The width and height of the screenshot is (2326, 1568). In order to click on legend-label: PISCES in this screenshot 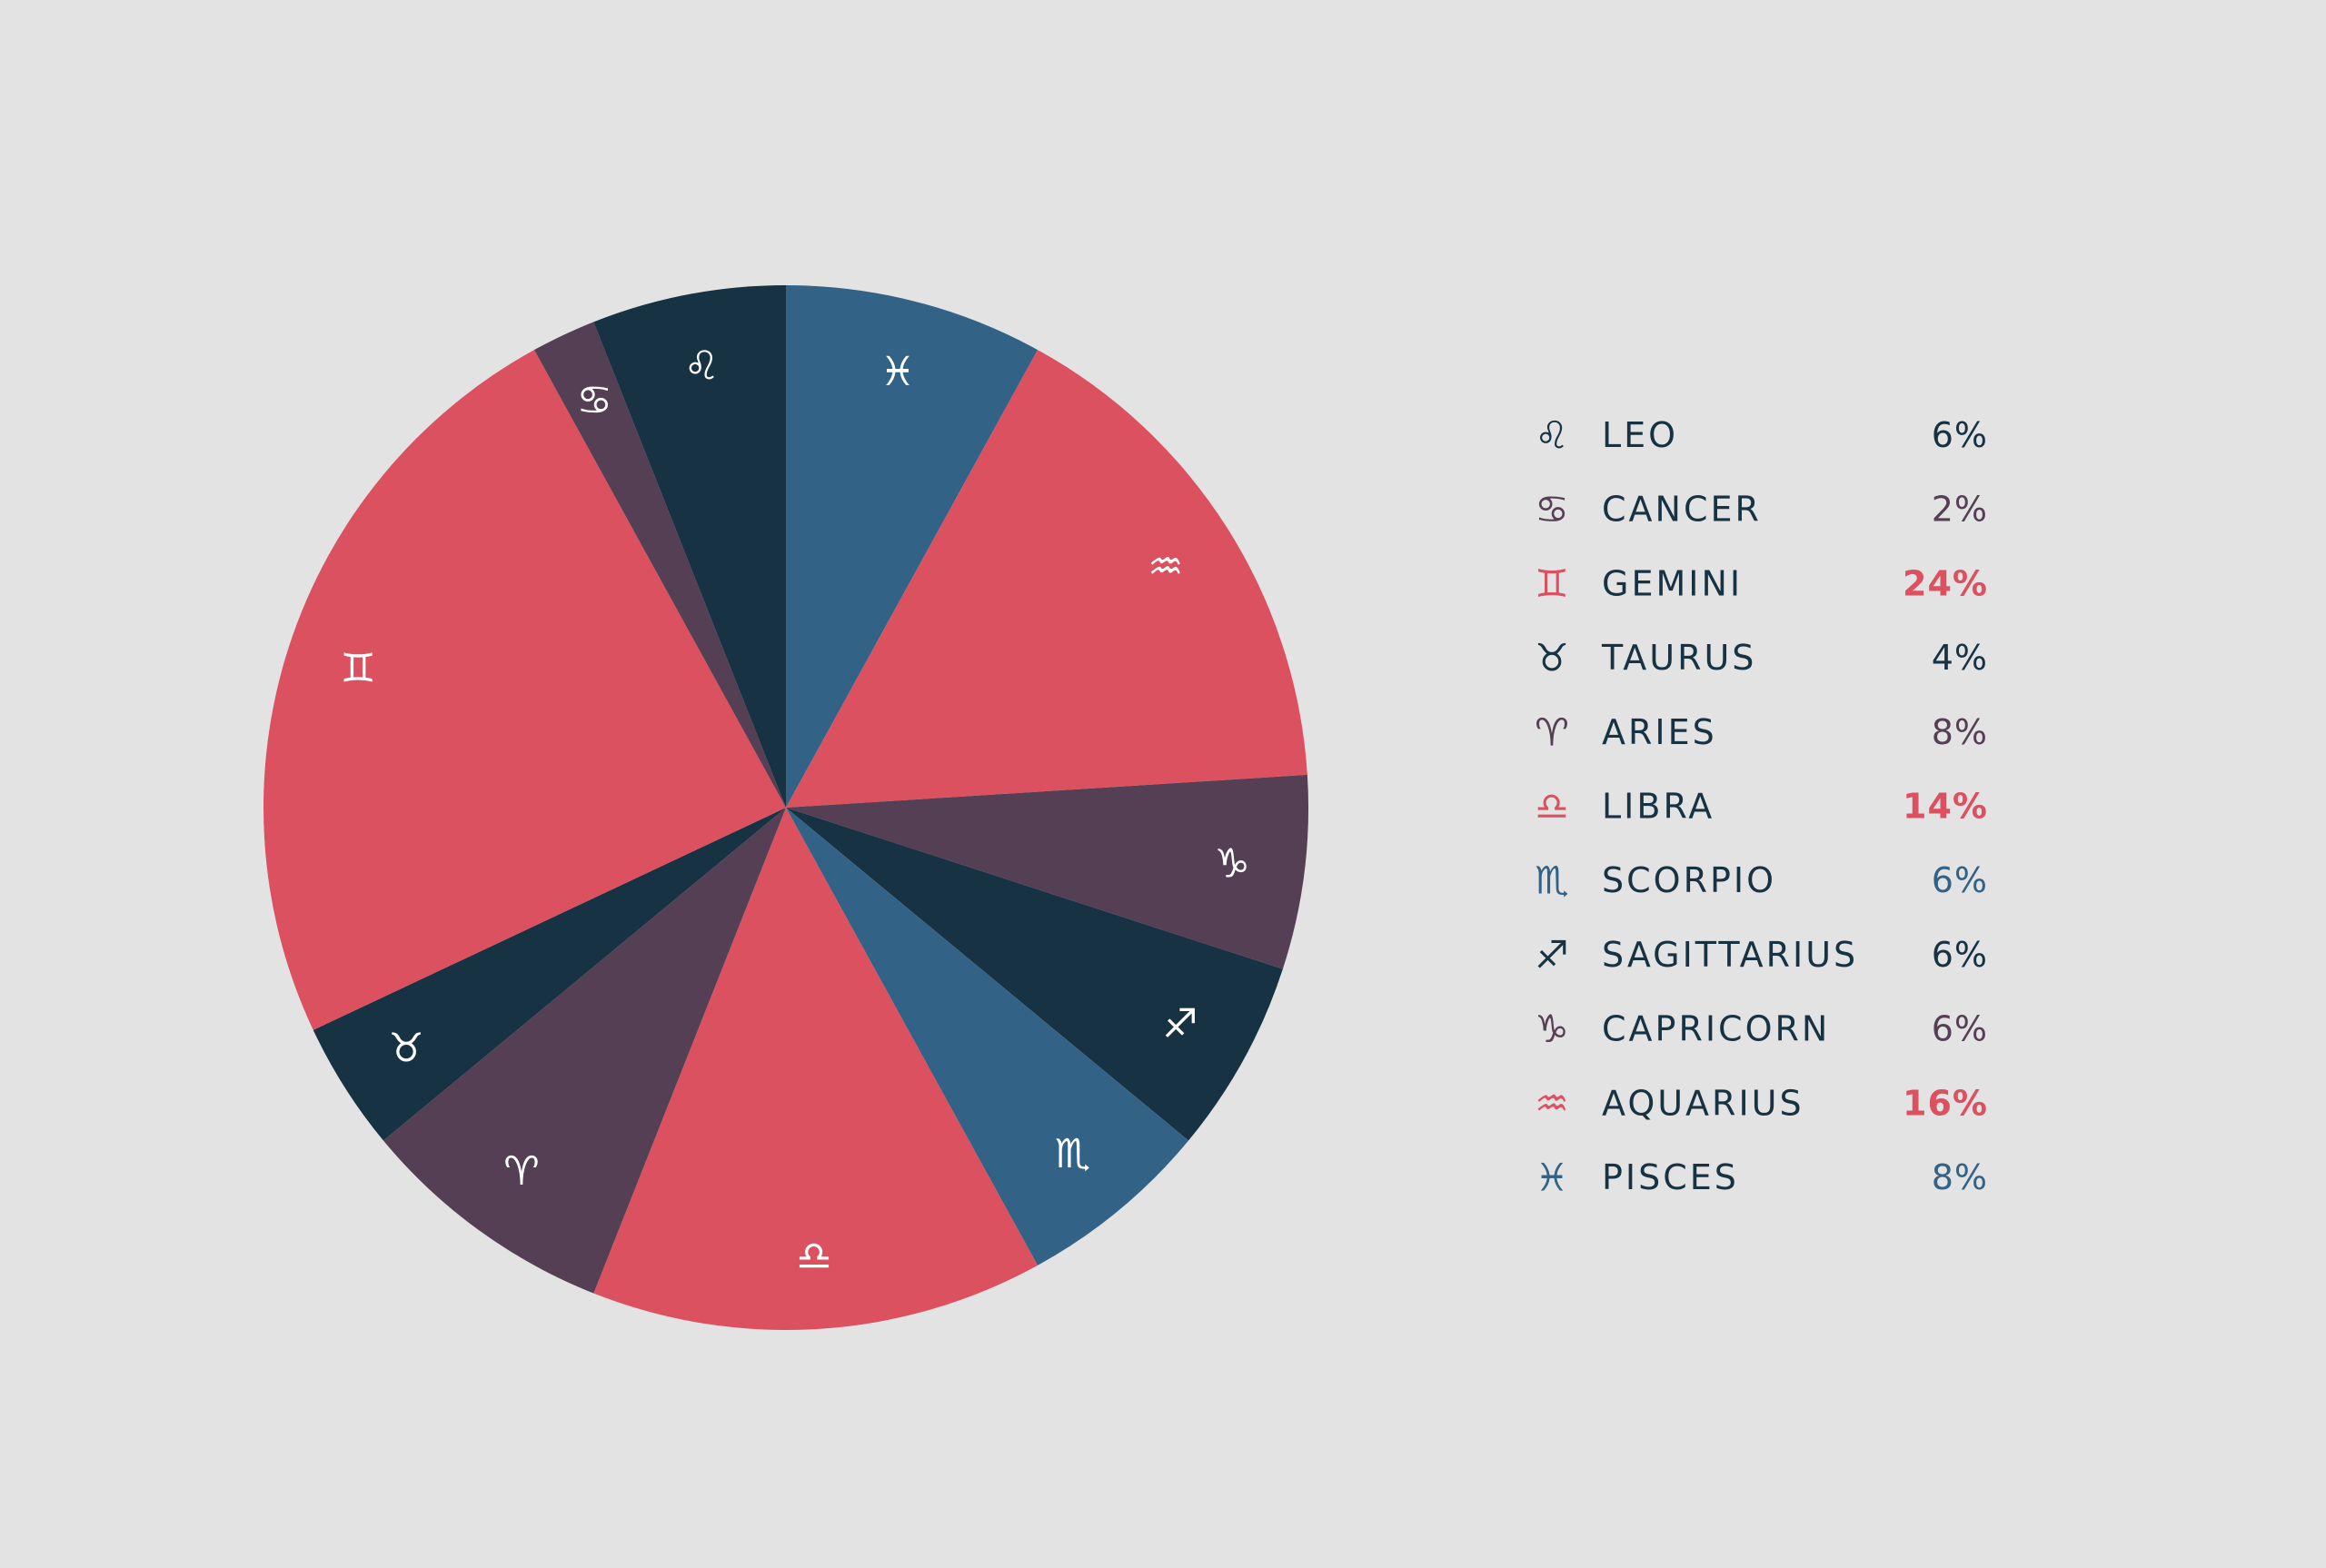, I will do `click(1670, 1177)`.